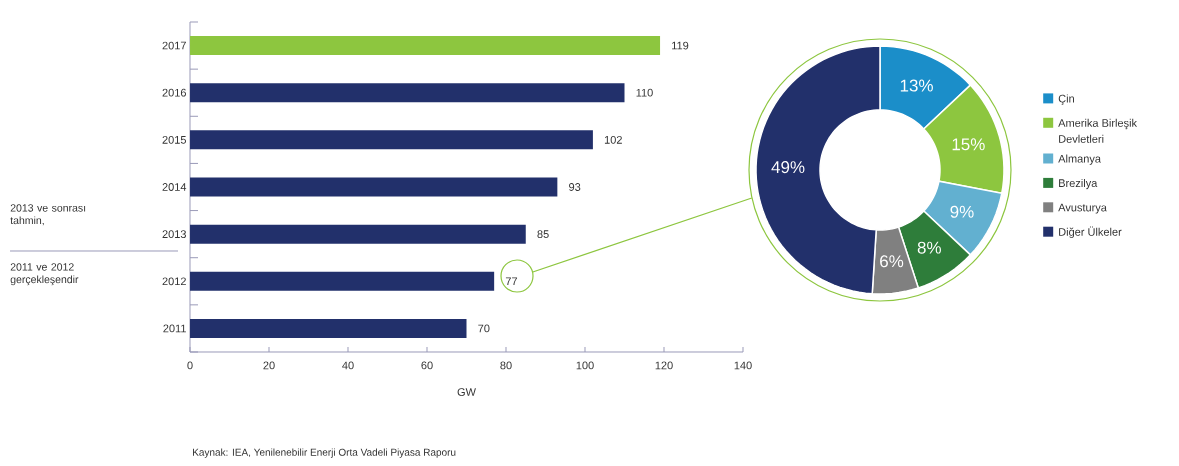 This screenshot has width=1179, height=466. Describe the element at coordinates (892, 261) in the screenshot. I see `data-label: 6%` at that location.